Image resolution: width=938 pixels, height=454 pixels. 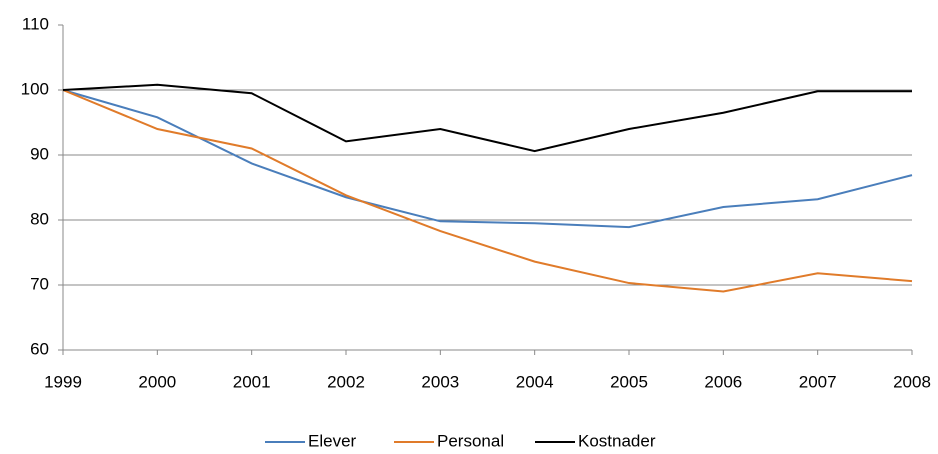 What do you see at coordinates (35, 23) in the screenshot?
I see `y-tick-label: 110` at bounding box center [35, 23].